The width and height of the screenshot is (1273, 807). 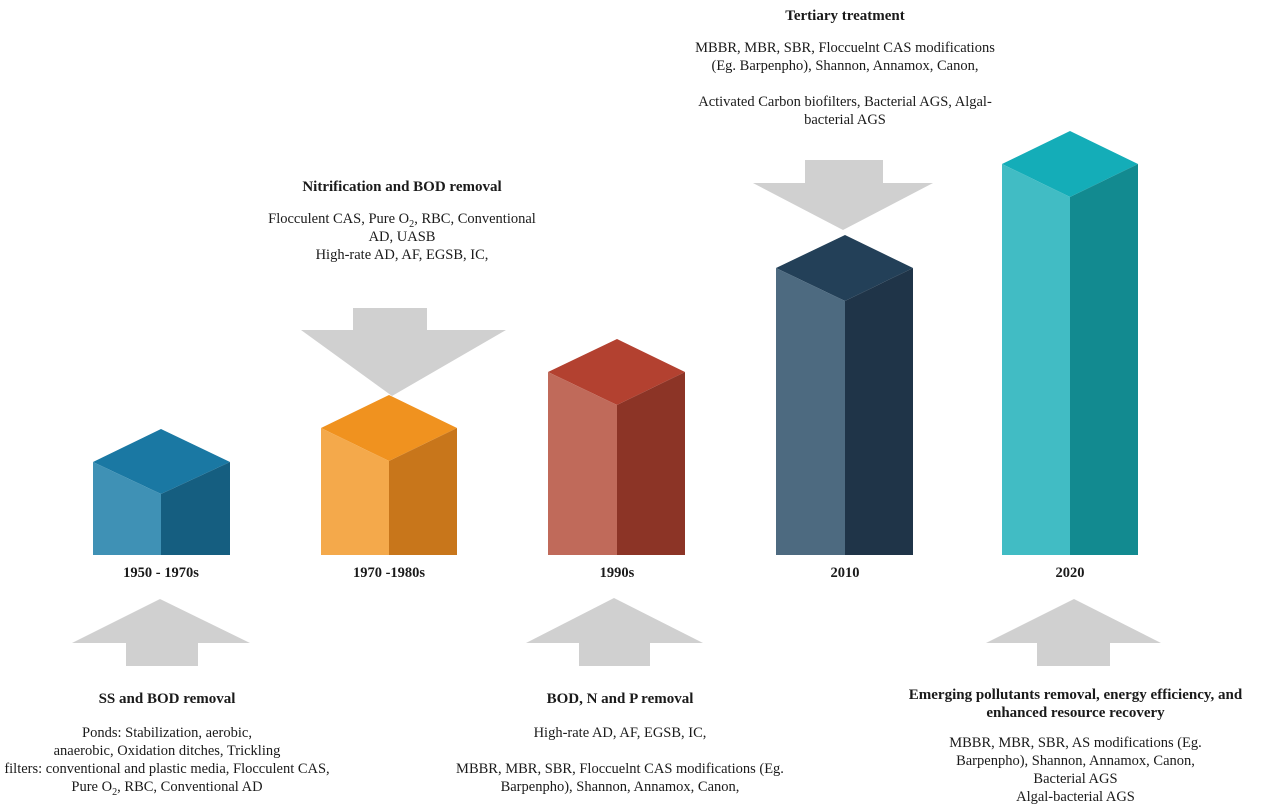 I want to click on bar-1970-1980s-left, so click(x=355, y=491).